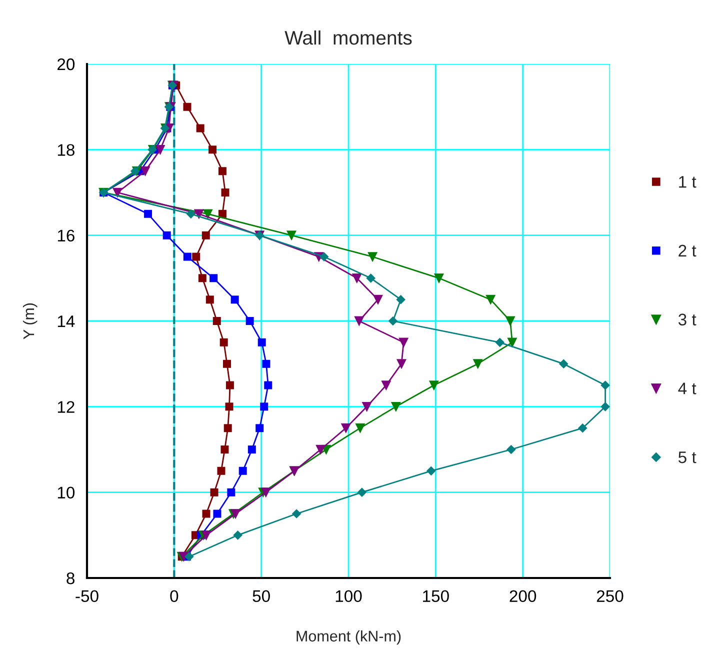 This screenshot has width=717, height=654. Describe the element at coordinates (687, 320) in the screenshot. I see `legend-label: 3 t` at that location.